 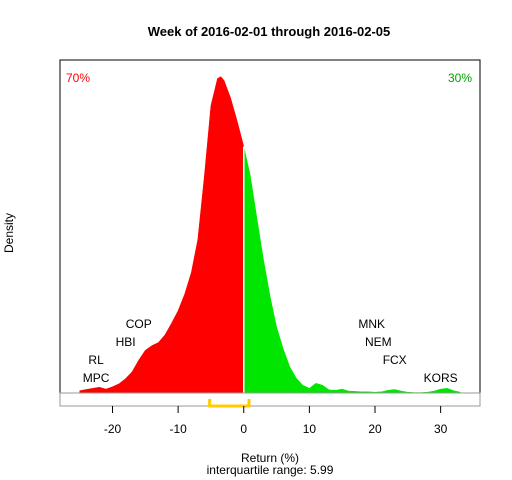 What do you see at coordinates (9, 233) in the screenshot?
I see `y-axis-label: Density` at bounding box center [9, 233].